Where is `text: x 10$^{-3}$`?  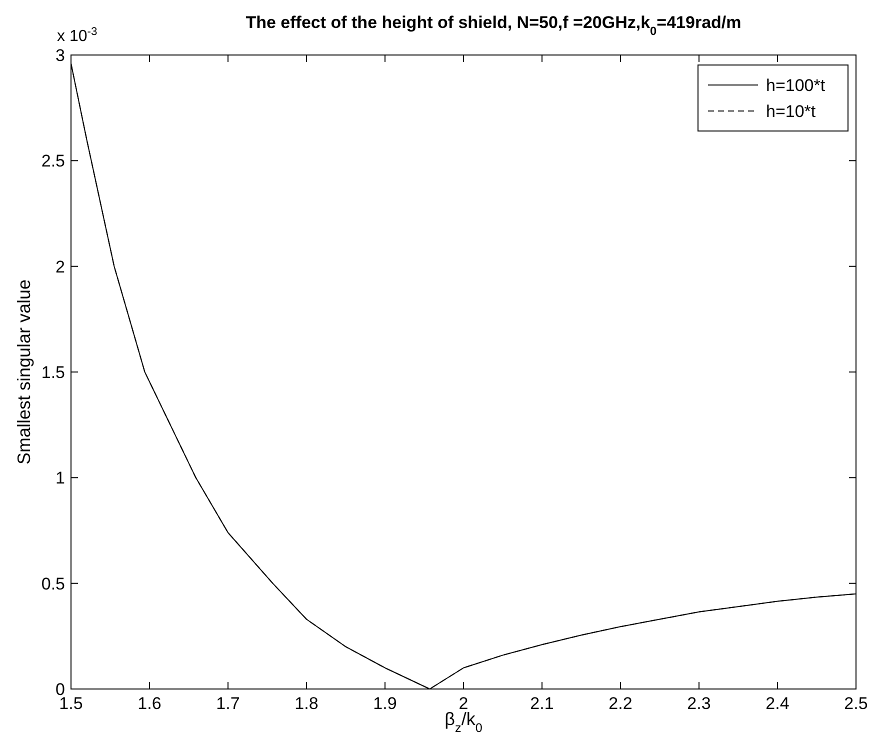 text: x 10$^{-3}$ is located at coordinates (77, 35).